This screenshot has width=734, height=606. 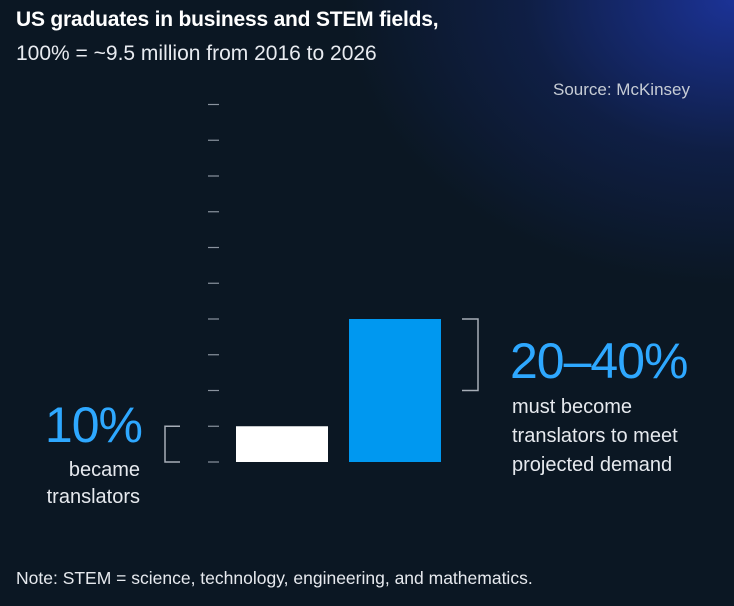 What do you see at coordinates (93, 483) in the screenshot?
I see `left-callout-text: became translators` at bounding box center [93, 483].